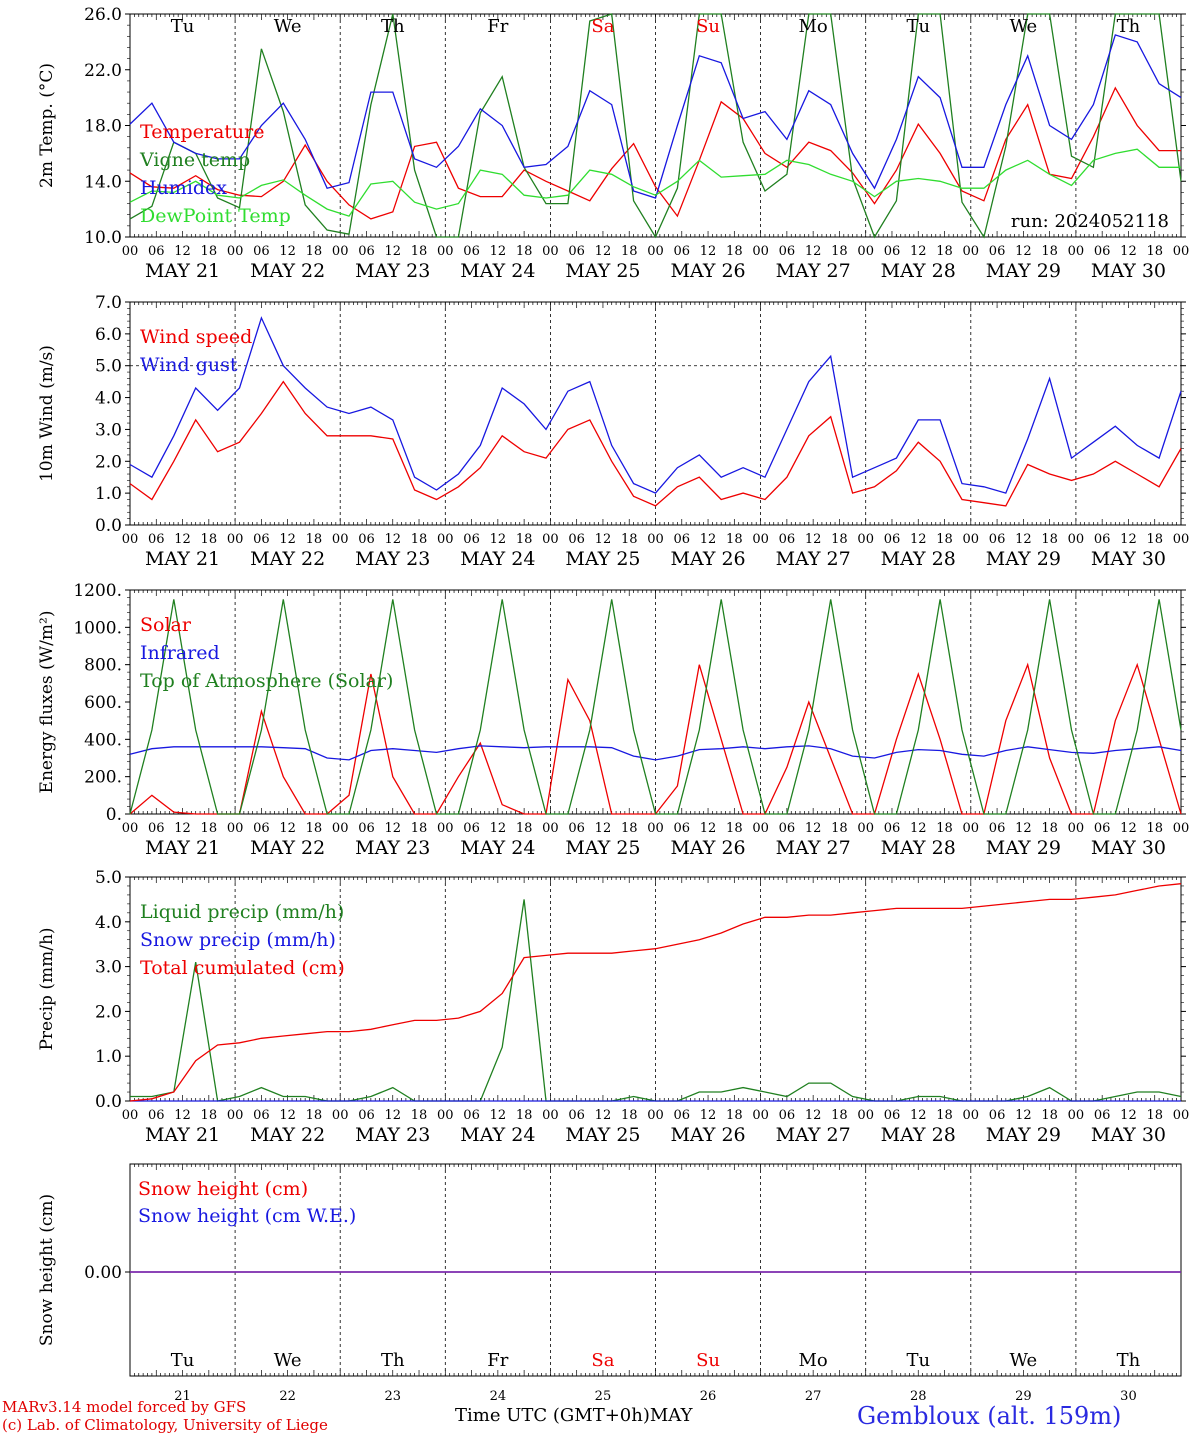  Describe the element at coordinates (103, 71) in the screenshot. I see `y-tick-label: 22.0` at that location.